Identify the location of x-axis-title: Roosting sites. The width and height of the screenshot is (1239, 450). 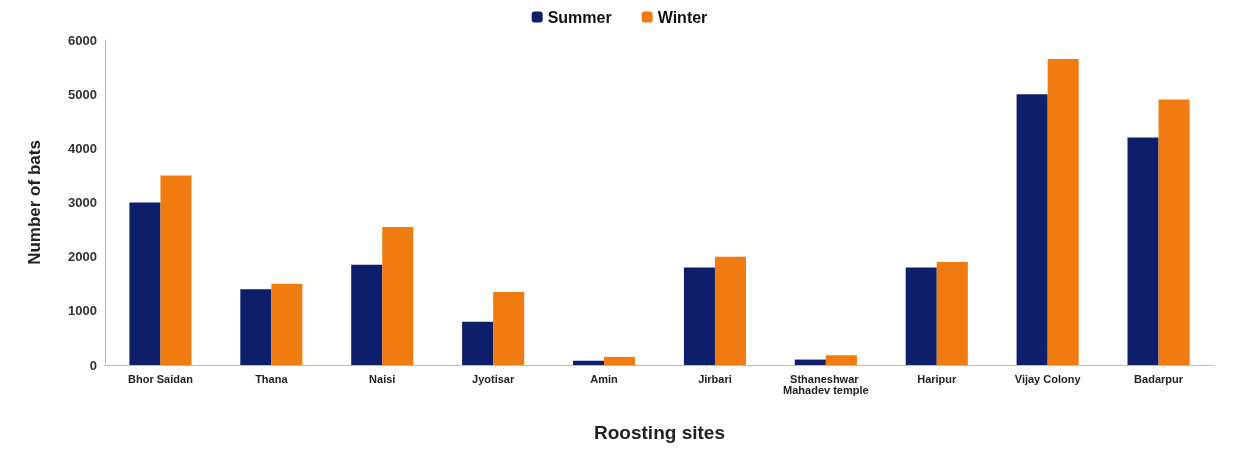
(659, 432).